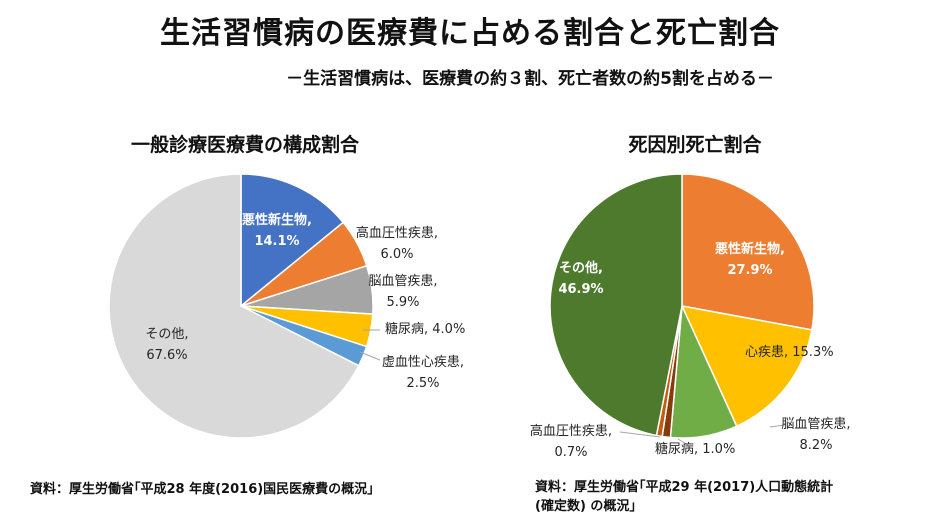 The width and height of the screenshot is (940, 522). What do you see at coordinates (570, 452) in the screenshot?
I see `pie2-value-高血圧性疾患: 0.7%` at bounding box center [570, 452].